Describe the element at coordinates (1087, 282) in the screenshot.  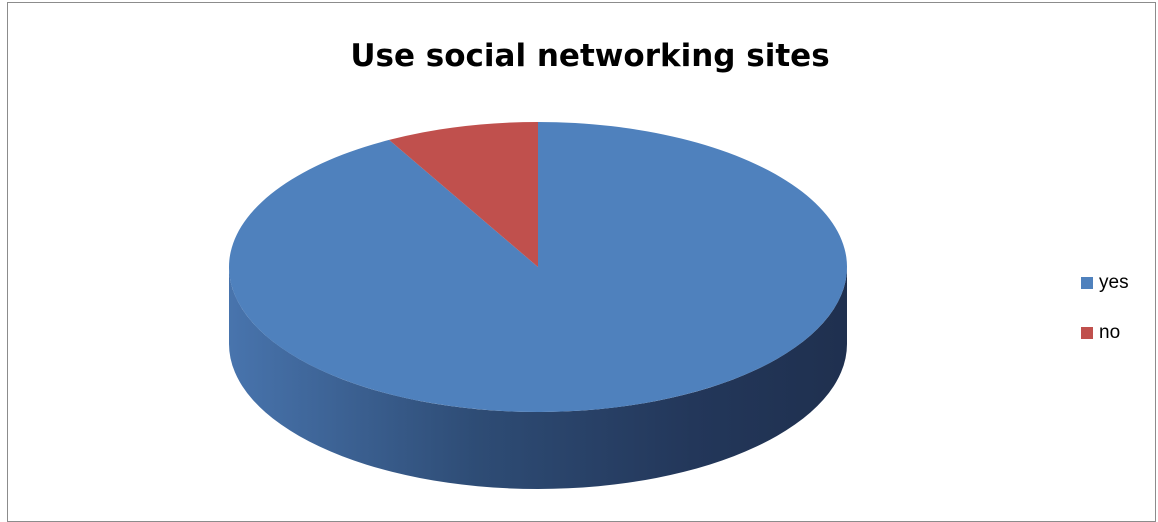
I see `legend-swatch-yes` at that location.